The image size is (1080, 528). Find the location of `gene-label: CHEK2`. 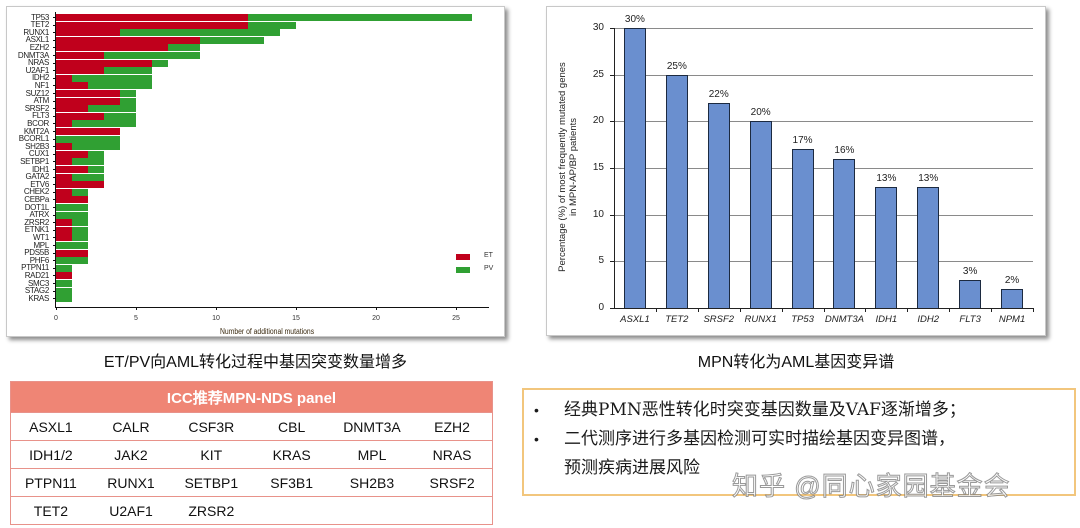

gene-label: CHEK2 is located at coordinates (36, 192).